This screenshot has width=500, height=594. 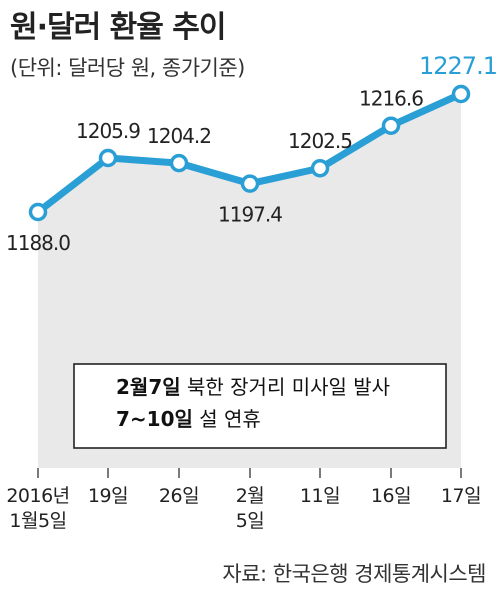 I want to click on annotation-line: 2월7일 북한 장거리 미사일 발사, so click(x=253, y=387).